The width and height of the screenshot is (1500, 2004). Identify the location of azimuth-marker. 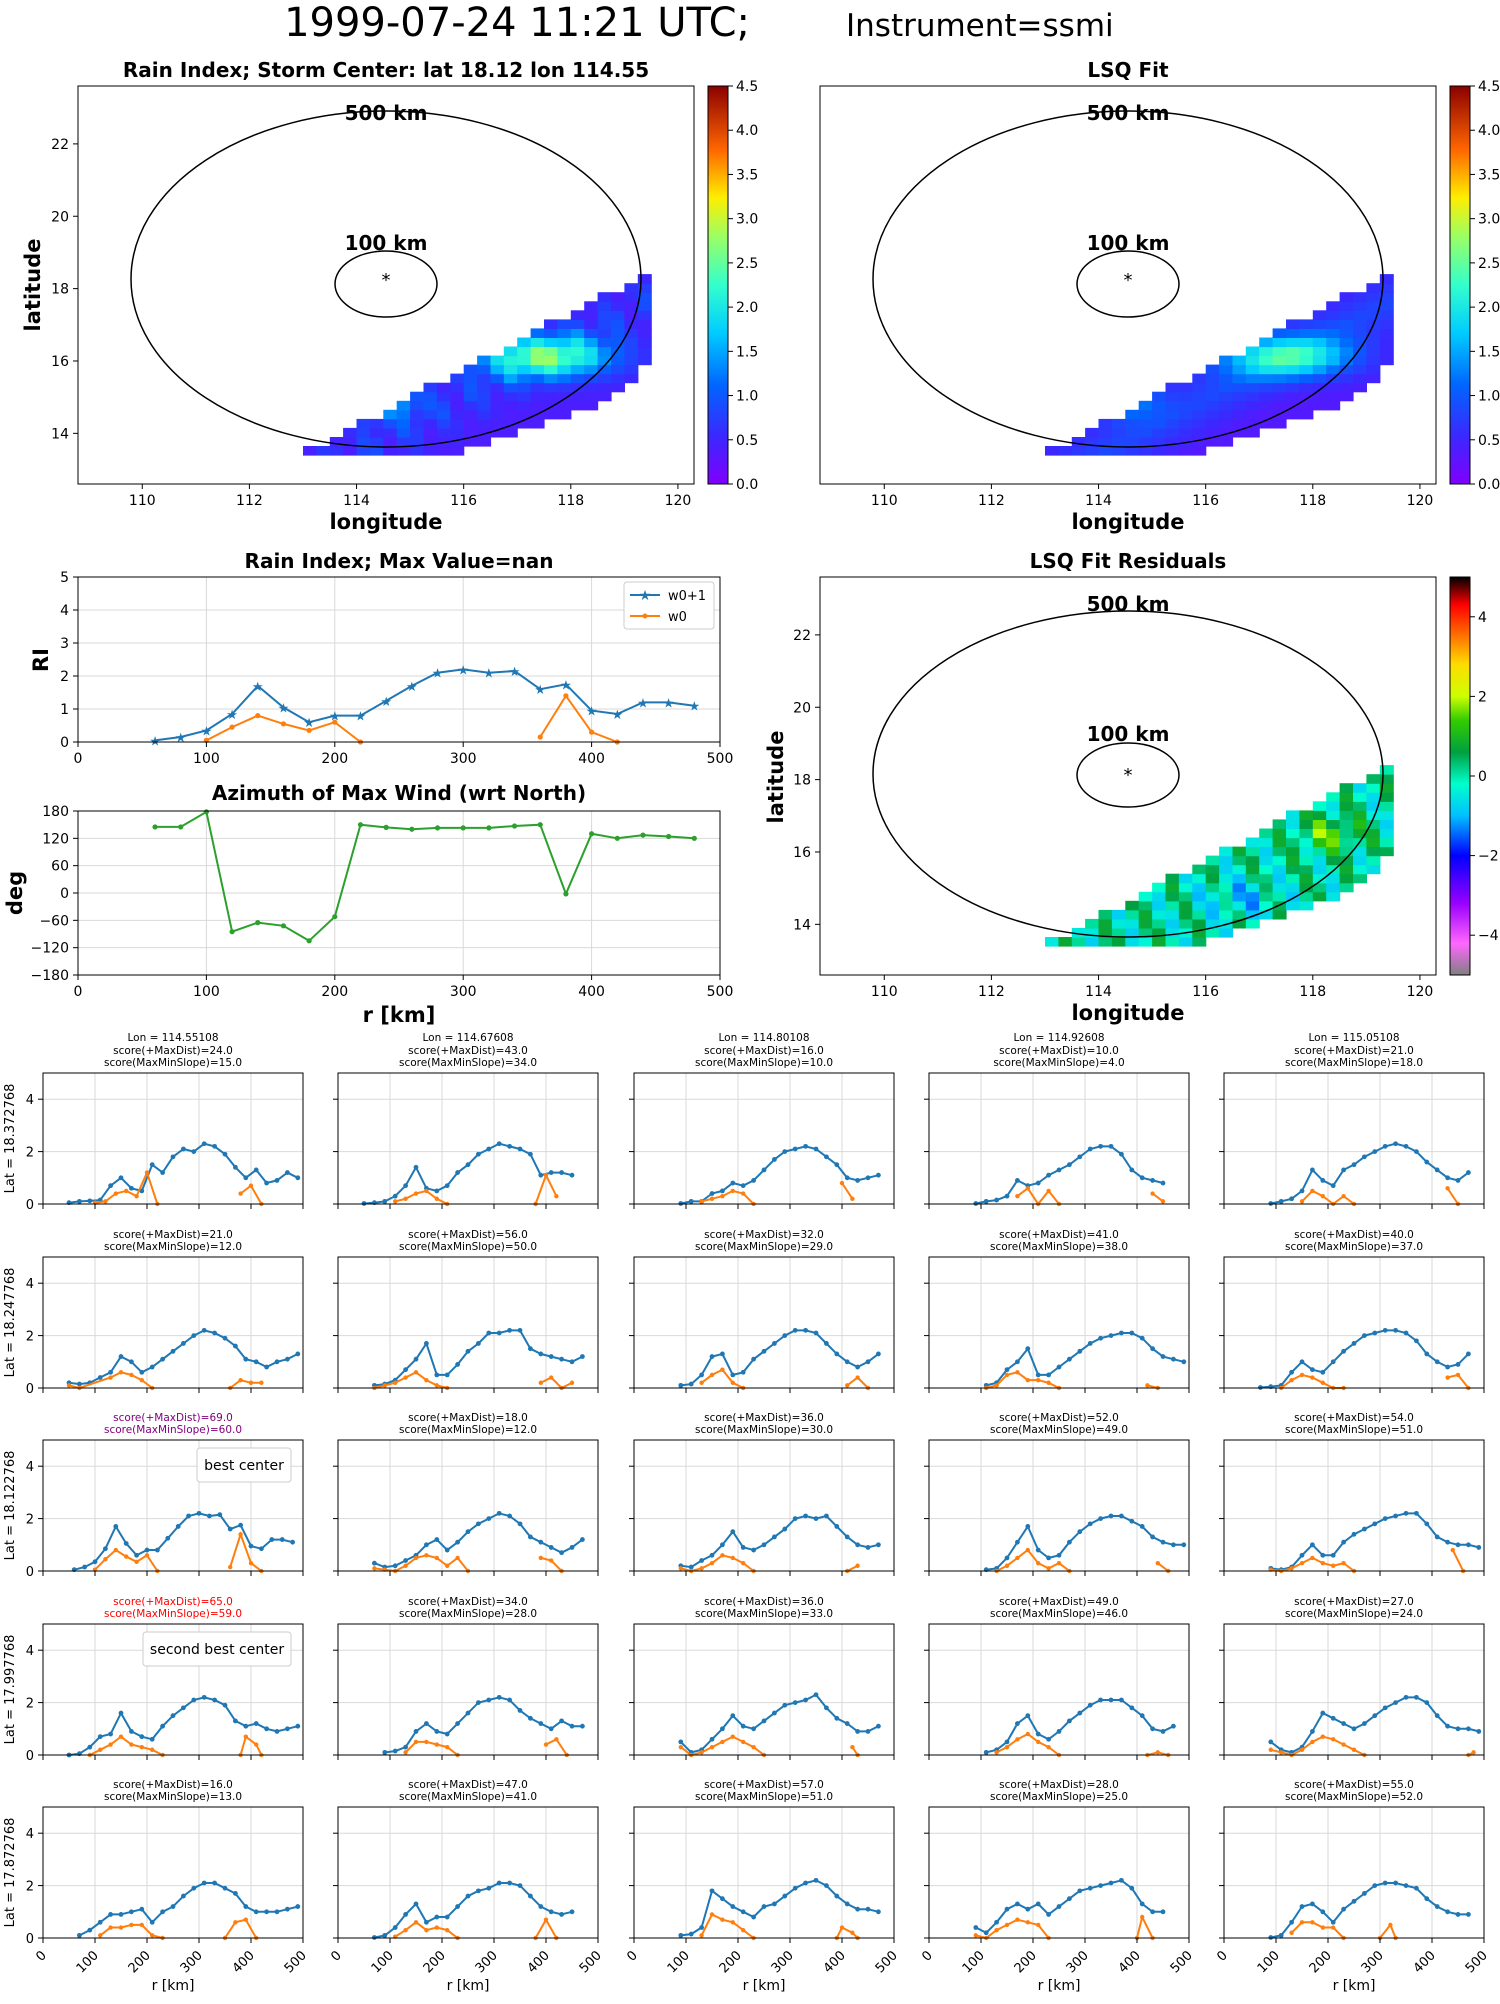
(463, 828).